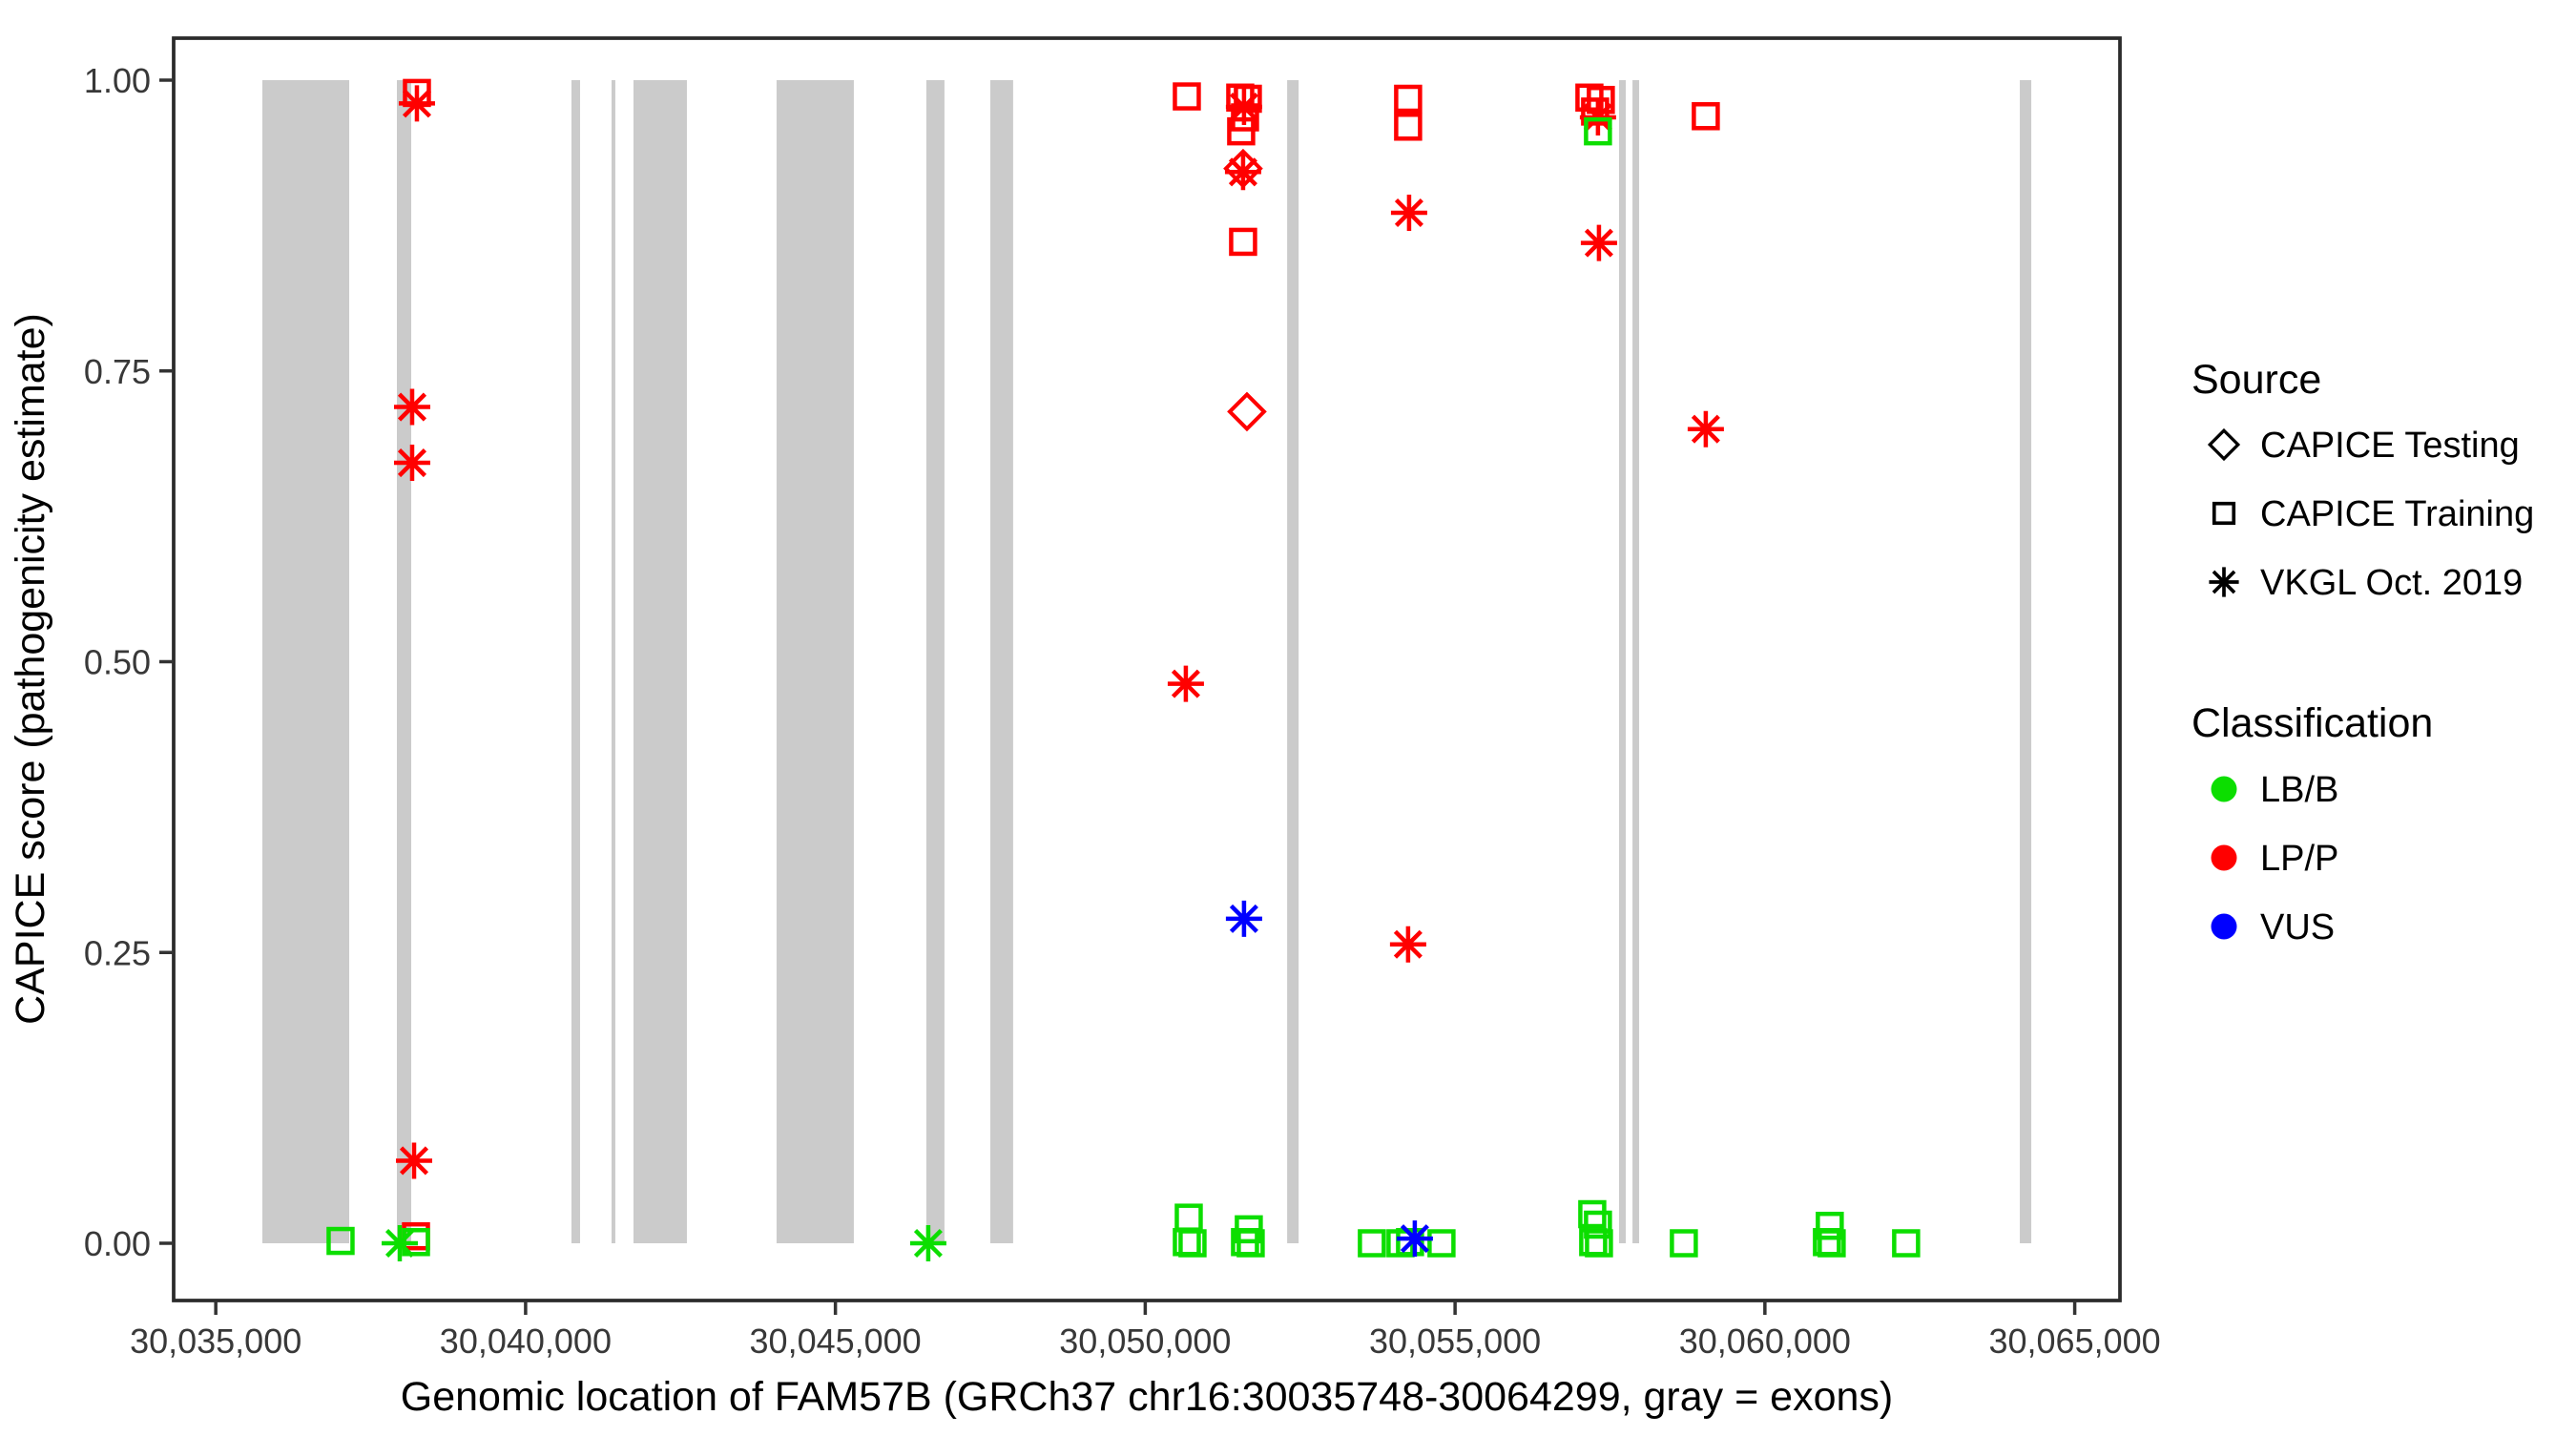  I want to click on legend-classification-label: VUS, so click(2297, 927).